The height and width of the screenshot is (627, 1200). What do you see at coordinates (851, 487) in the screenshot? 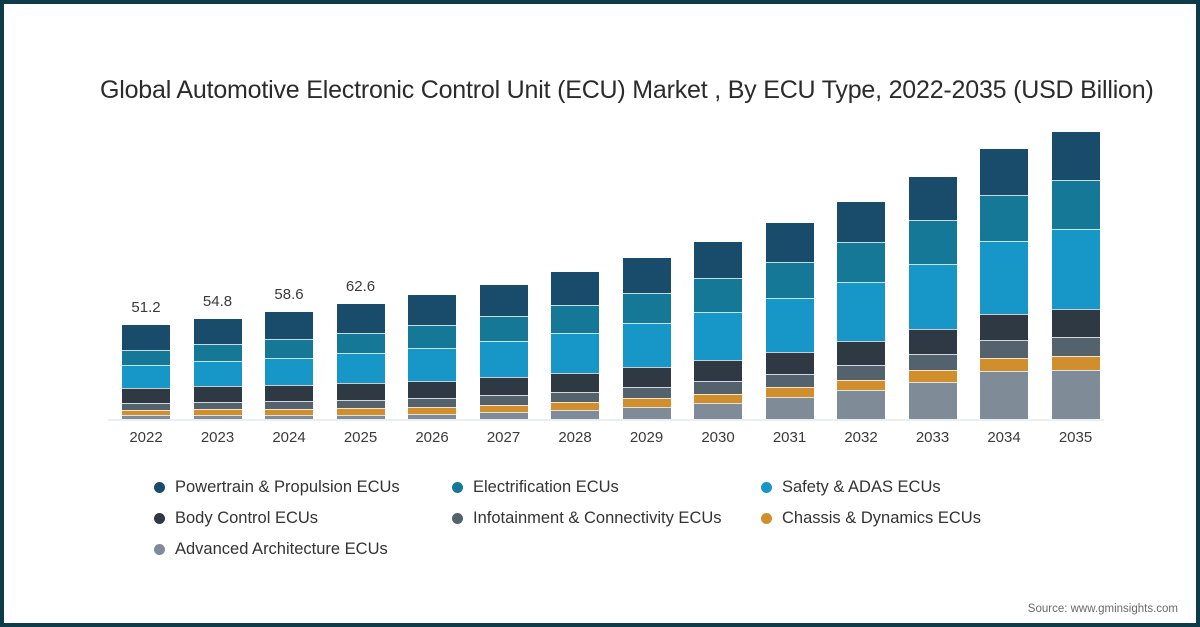
I see `legend-item: Safety & ADAS ECUs` at bounding box center [851, 487].